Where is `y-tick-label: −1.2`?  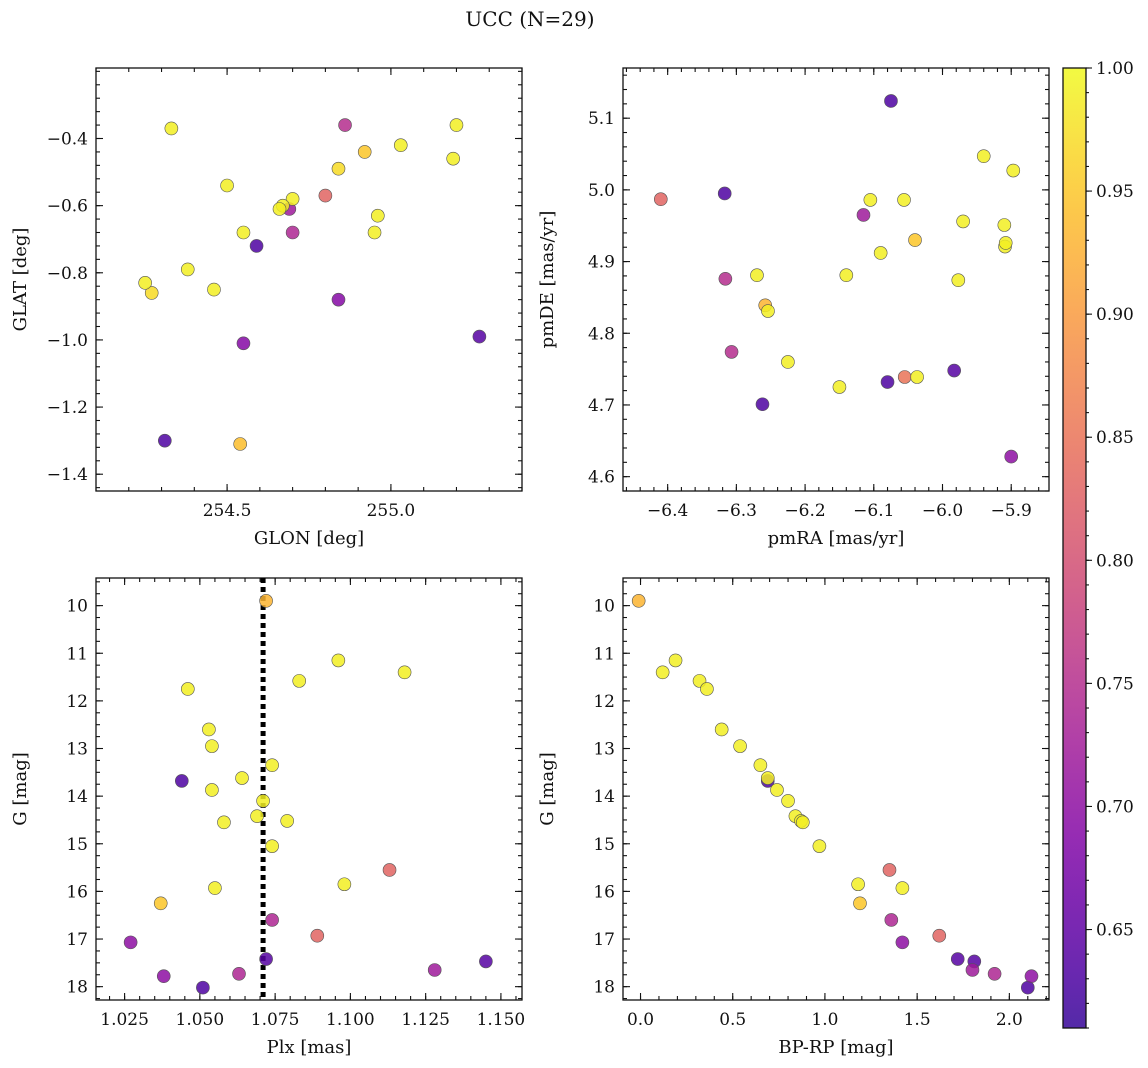
y-tick-label: −1.2 is located at coordinates (67, 408).